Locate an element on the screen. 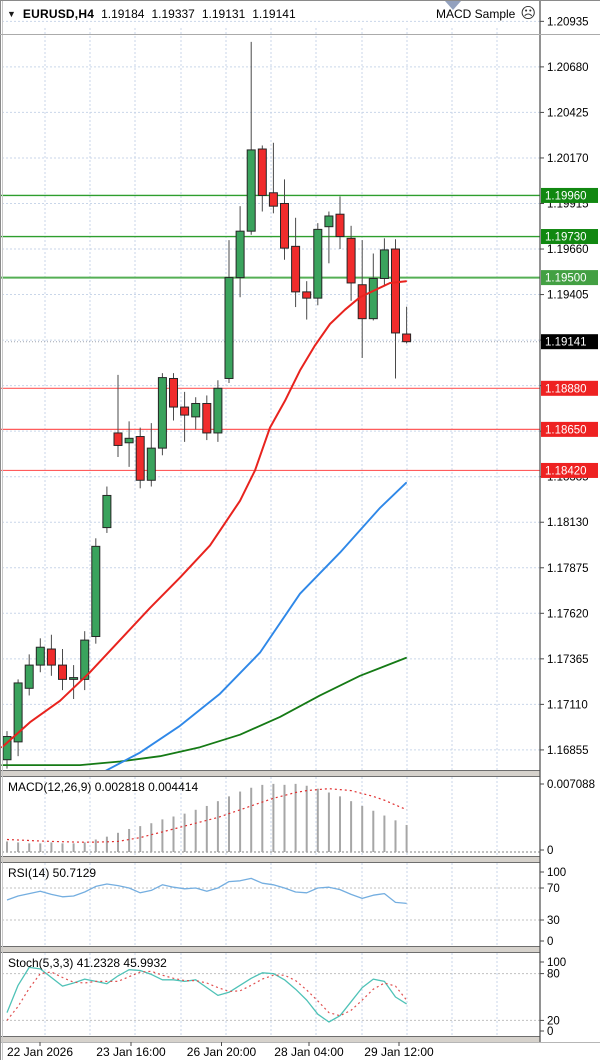  symbol-timeframe-label: EURUSD,H4 is located at coordinates (58, 13).